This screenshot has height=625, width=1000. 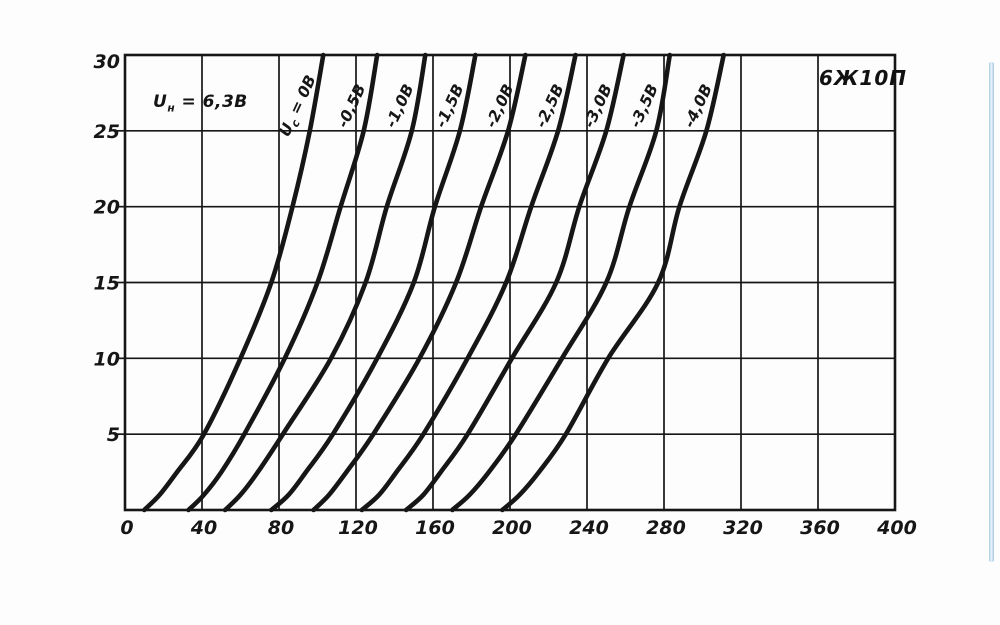 I want to click on x-tick-label: 0, so click(x=126, y=528).